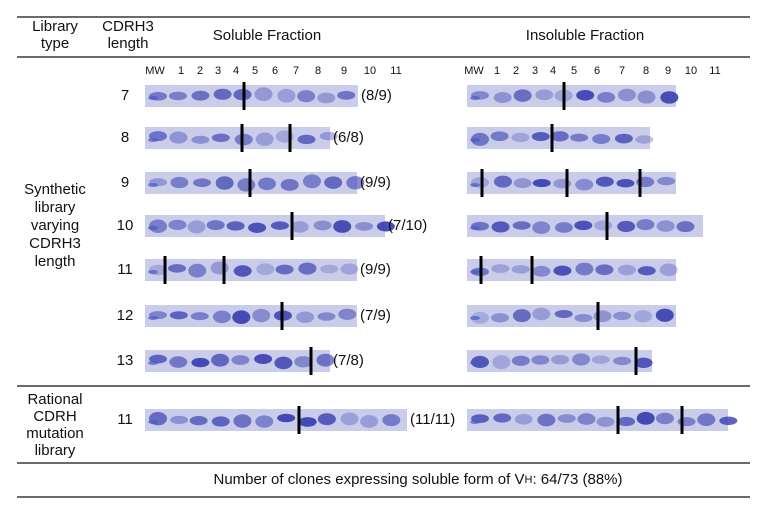  What do you see at coordinates (255, 71) in the screenshot?
I see `lane-label: 5` at bounding box center [255, 71].